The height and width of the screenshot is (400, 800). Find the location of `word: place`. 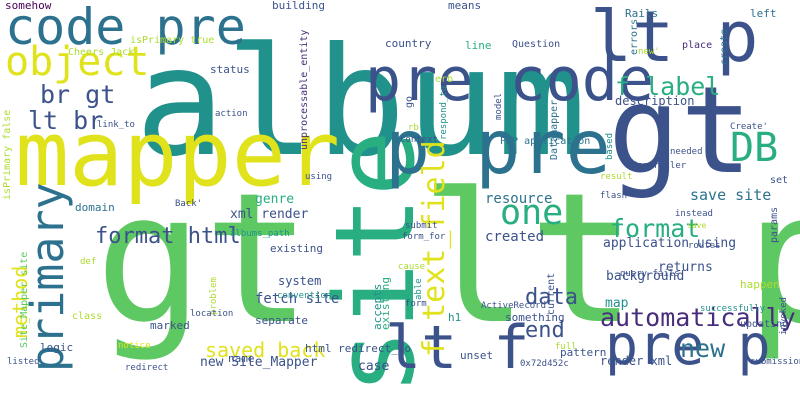

word: place is located at coordinates (697, 46).